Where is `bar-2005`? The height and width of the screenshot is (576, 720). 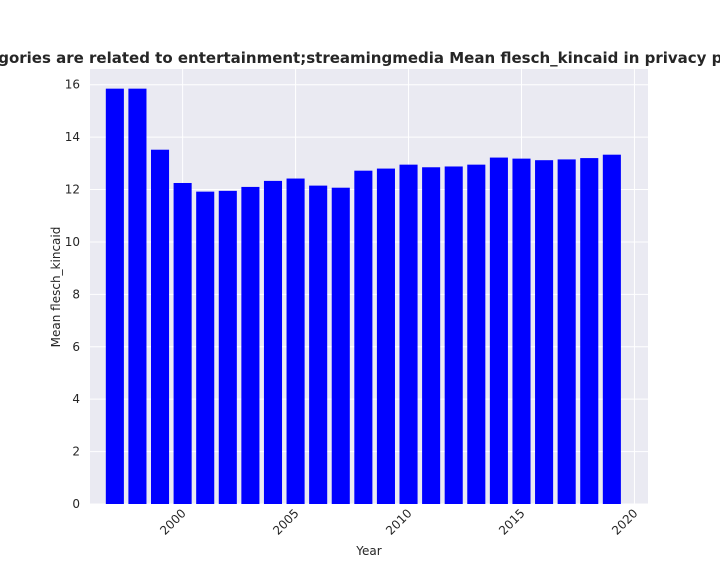 bar-2005 is located at coordinates (295, 341).